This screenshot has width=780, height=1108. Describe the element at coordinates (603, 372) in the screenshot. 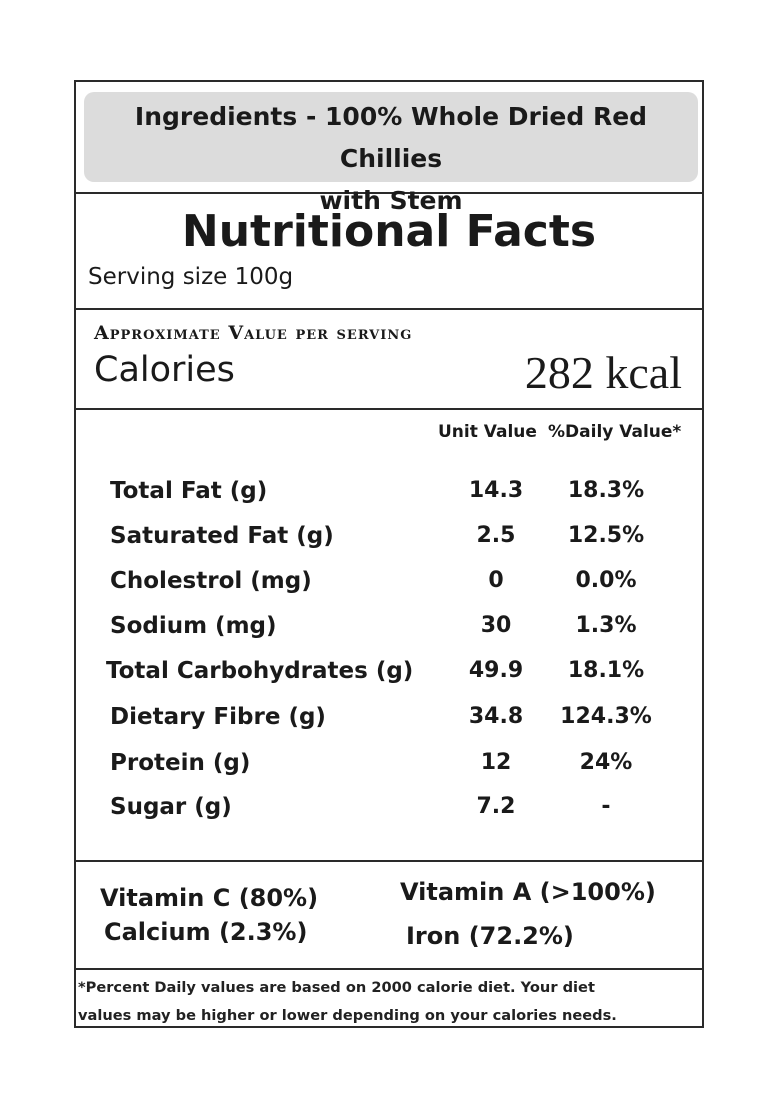

I see `calories-value: 282 kcal` at that location.